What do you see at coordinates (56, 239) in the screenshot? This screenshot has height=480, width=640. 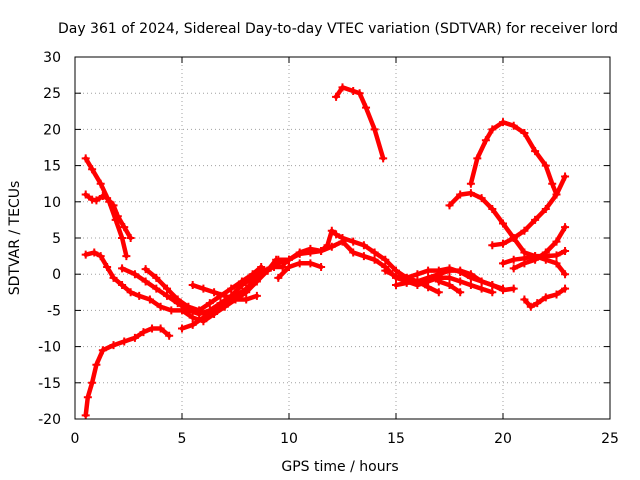 I see `y-tick-label: 5` at bounding box center [56, 239].